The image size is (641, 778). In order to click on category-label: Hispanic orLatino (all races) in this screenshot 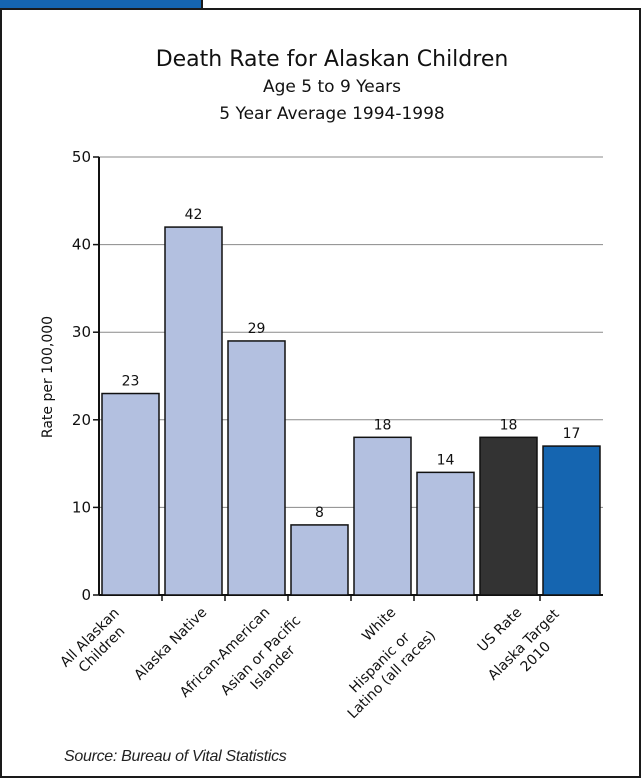, I will do `click(386, 669)`.